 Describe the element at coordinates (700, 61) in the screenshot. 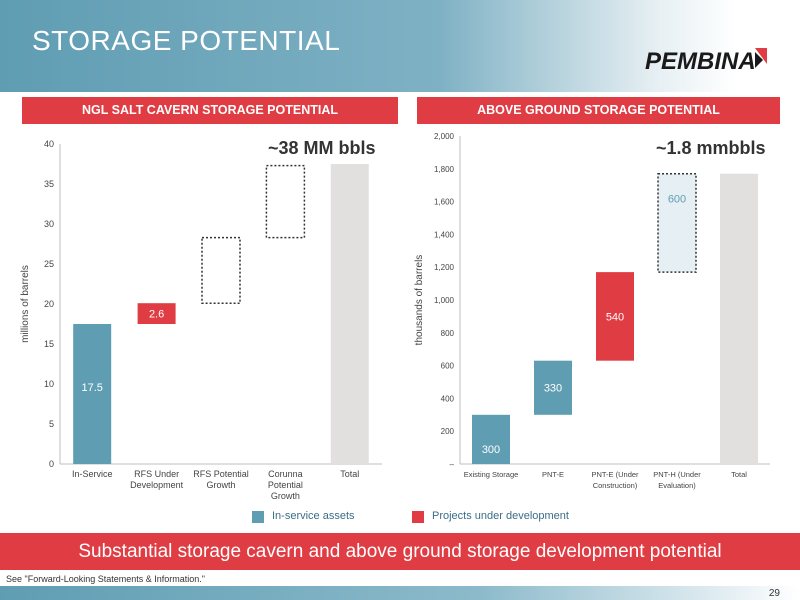

I see `logo-text: PEMBINA` at that location.